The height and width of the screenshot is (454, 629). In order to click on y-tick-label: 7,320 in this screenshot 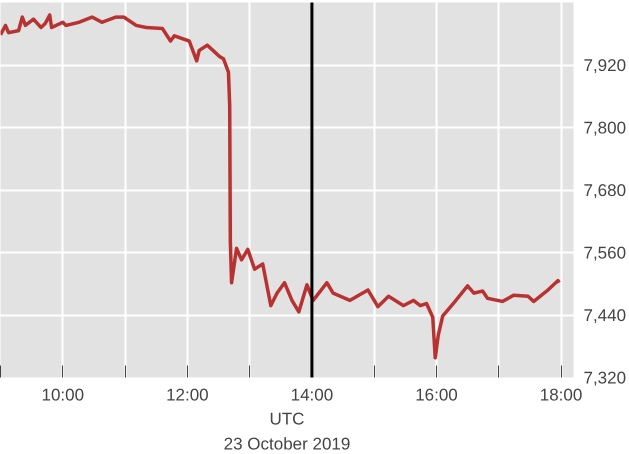, I will do `click(605, 378)`.